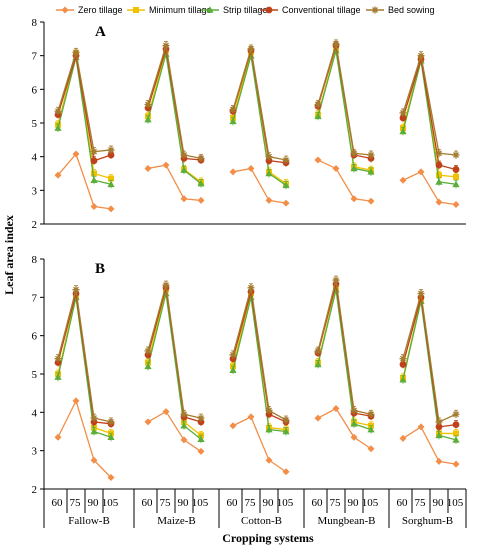 Image resolution: width=480 pixels, height=550 pixels. What do you see at coordinates (210, 9) in the screenshot?
I see `legend-marker` at bounding box center [210, 9].